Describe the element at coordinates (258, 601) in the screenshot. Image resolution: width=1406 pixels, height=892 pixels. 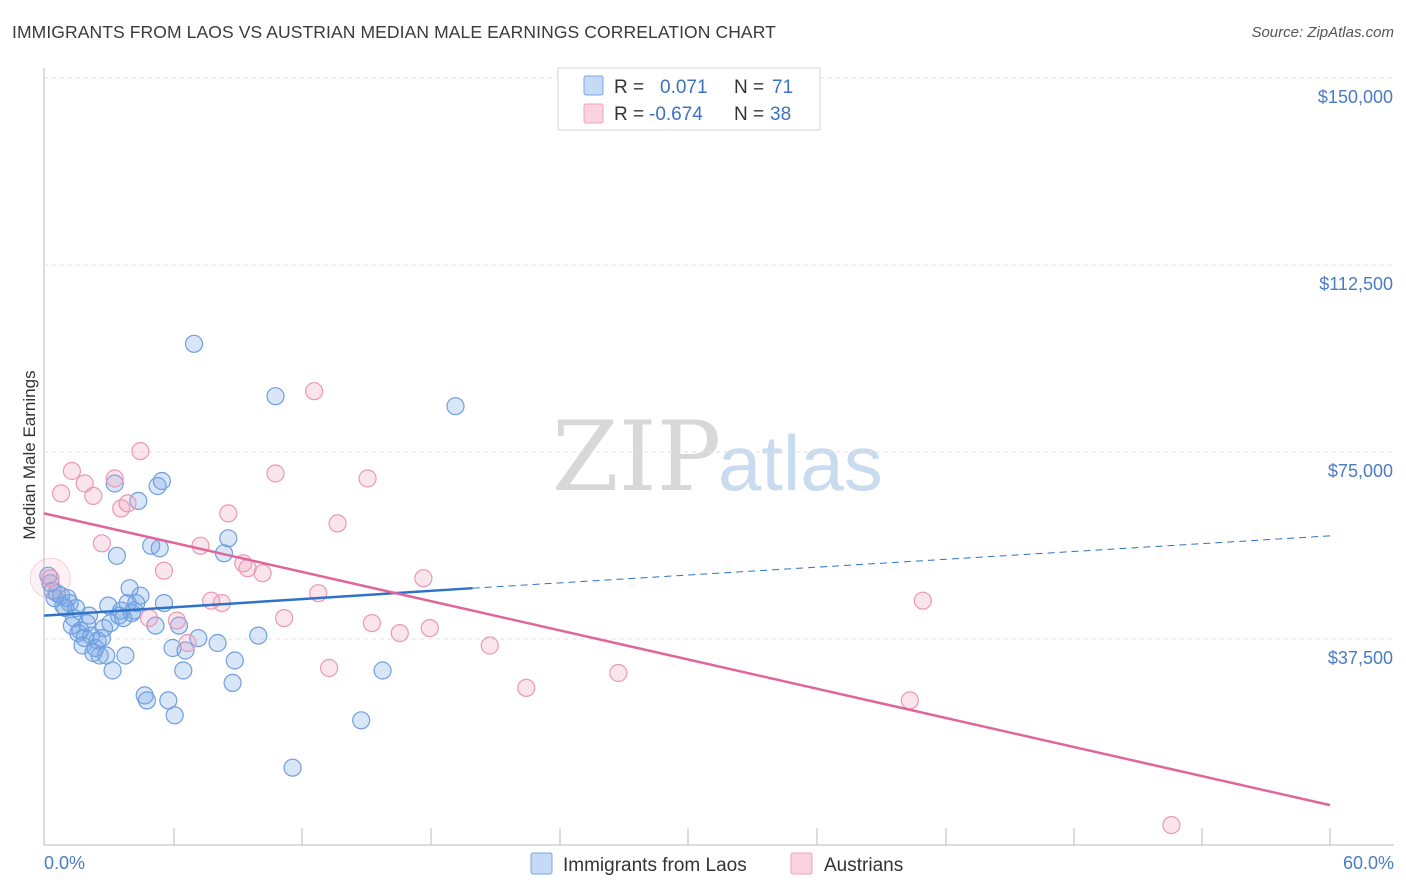
I see `laos-trend-line` at that location.